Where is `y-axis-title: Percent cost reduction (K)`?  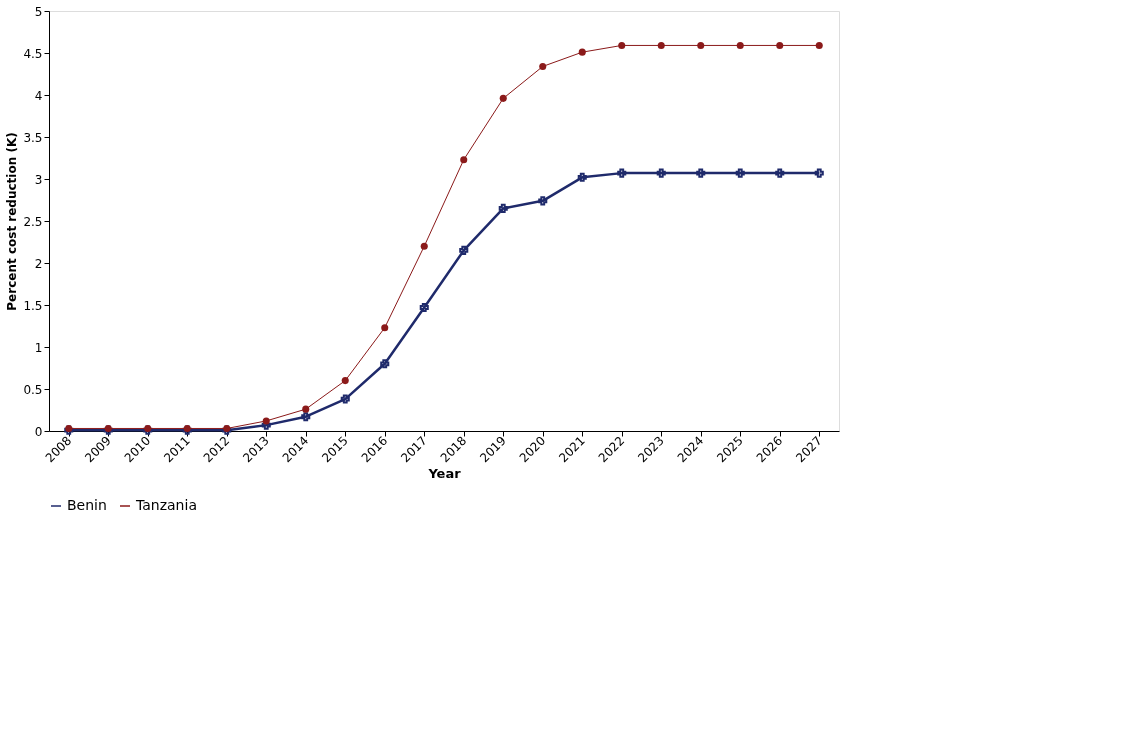
y-axis-title: Percent cost reduction (K) is located at coordinates (12, 221).